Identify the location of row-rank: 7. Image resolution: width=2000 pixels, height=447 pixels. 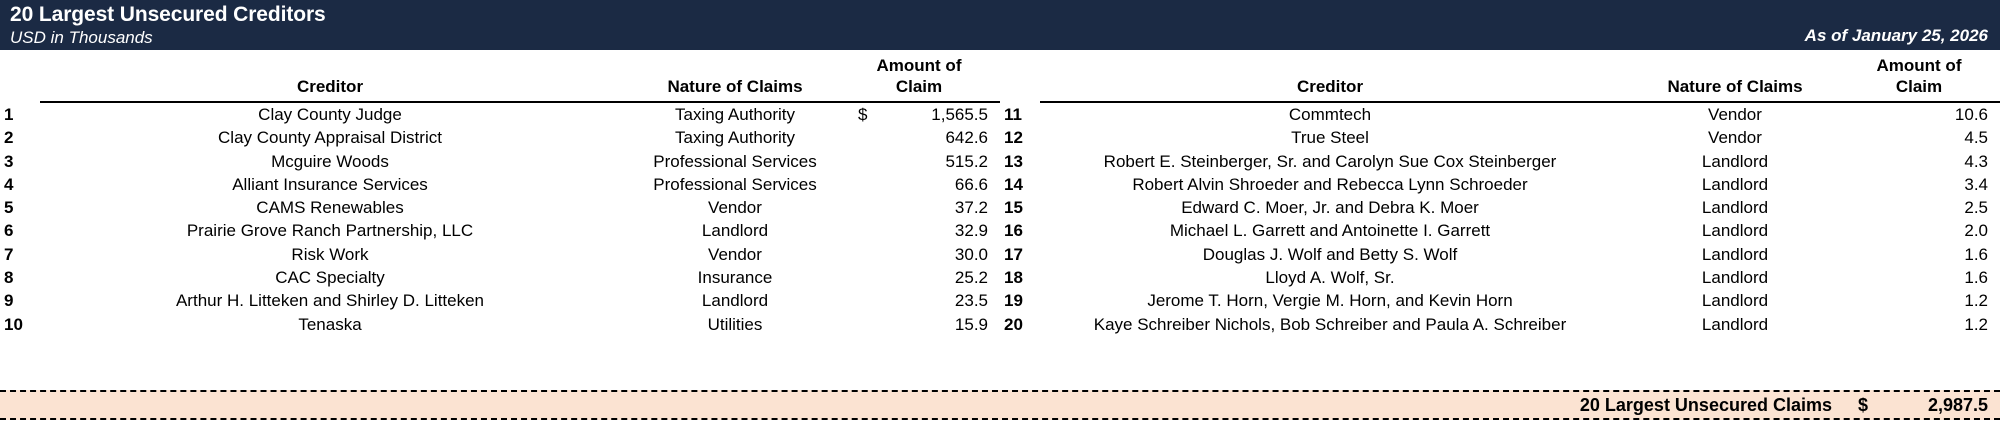
(9, 254).